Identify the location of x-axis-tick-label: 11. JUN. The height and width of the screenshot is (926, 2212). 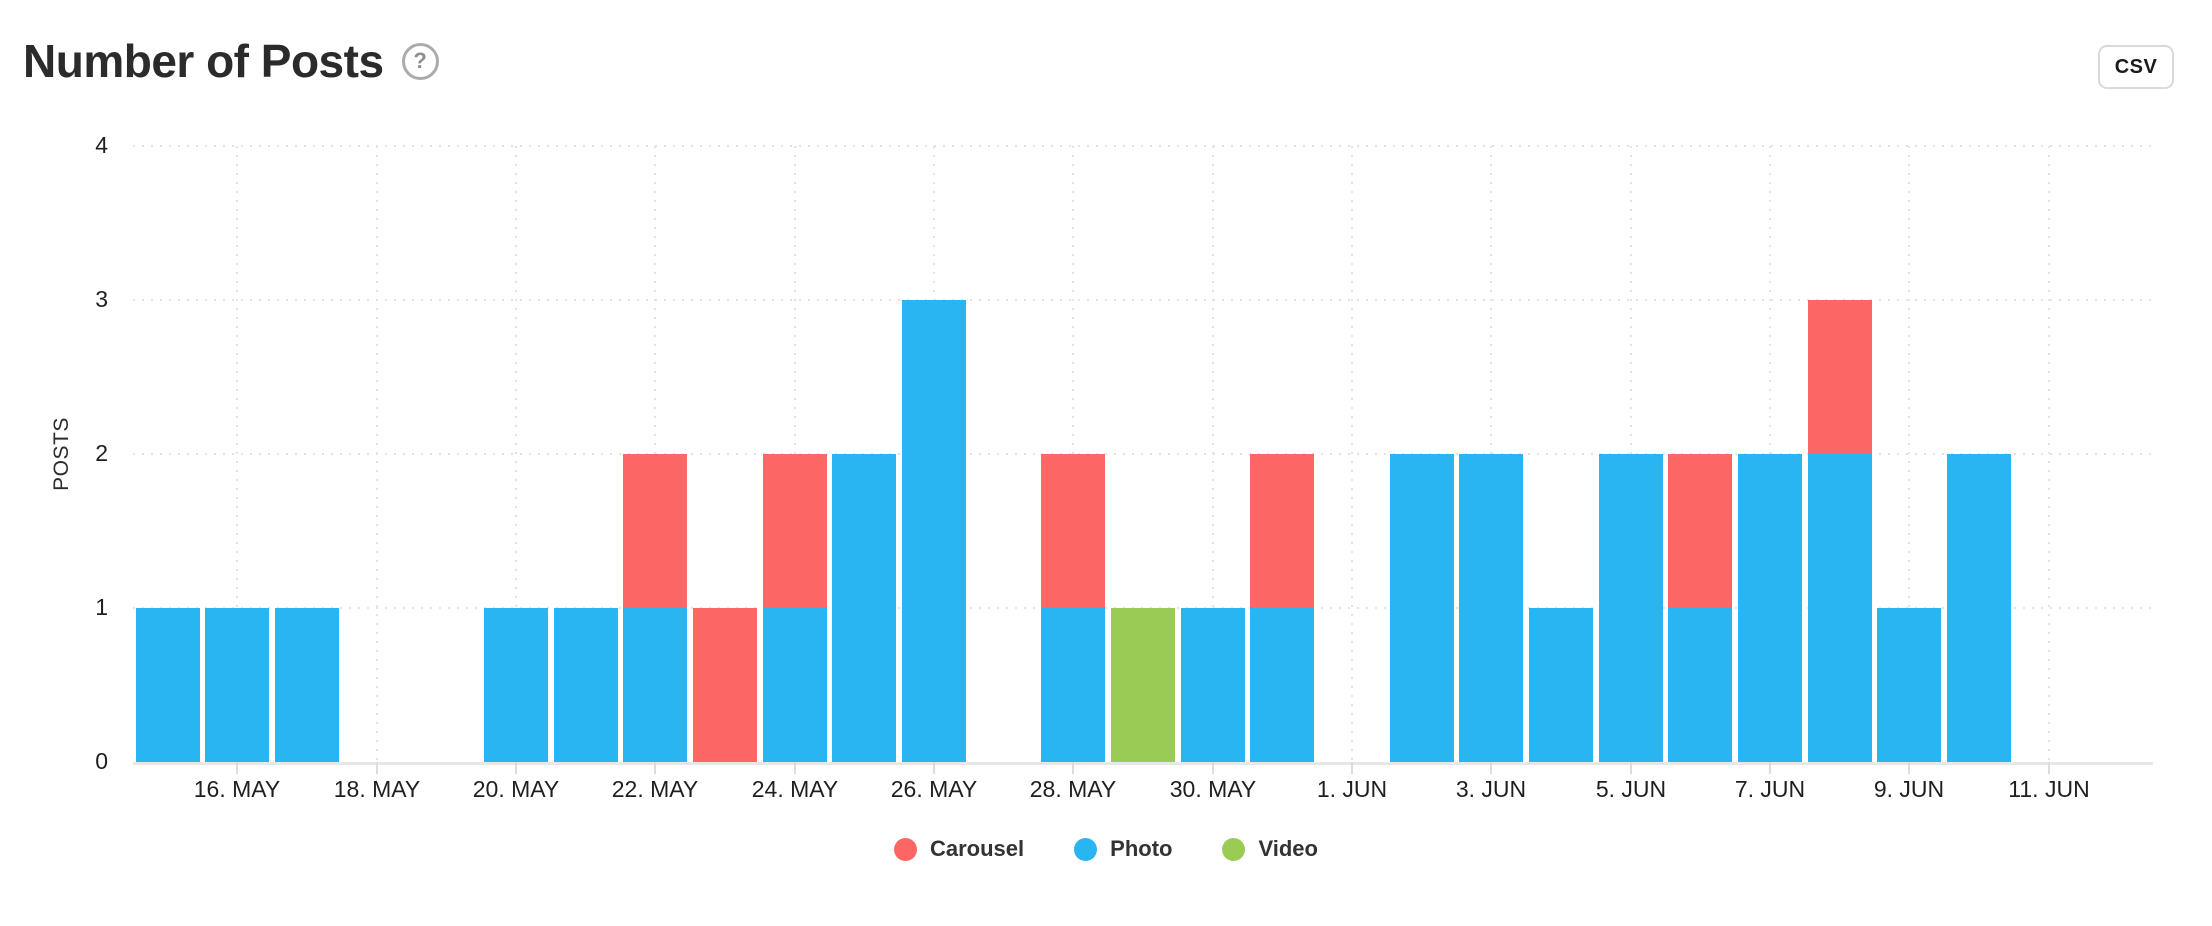
(2049, 789).